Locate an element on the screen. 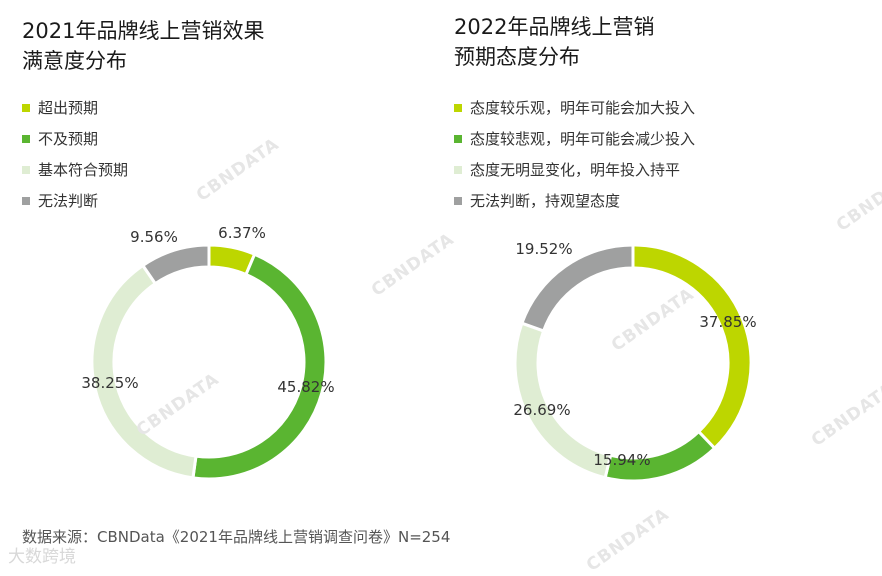 Image resolution: width=882 pixels, height=576 pixels. legend-entry: 不及预期 is located at coordinates (75, 138).